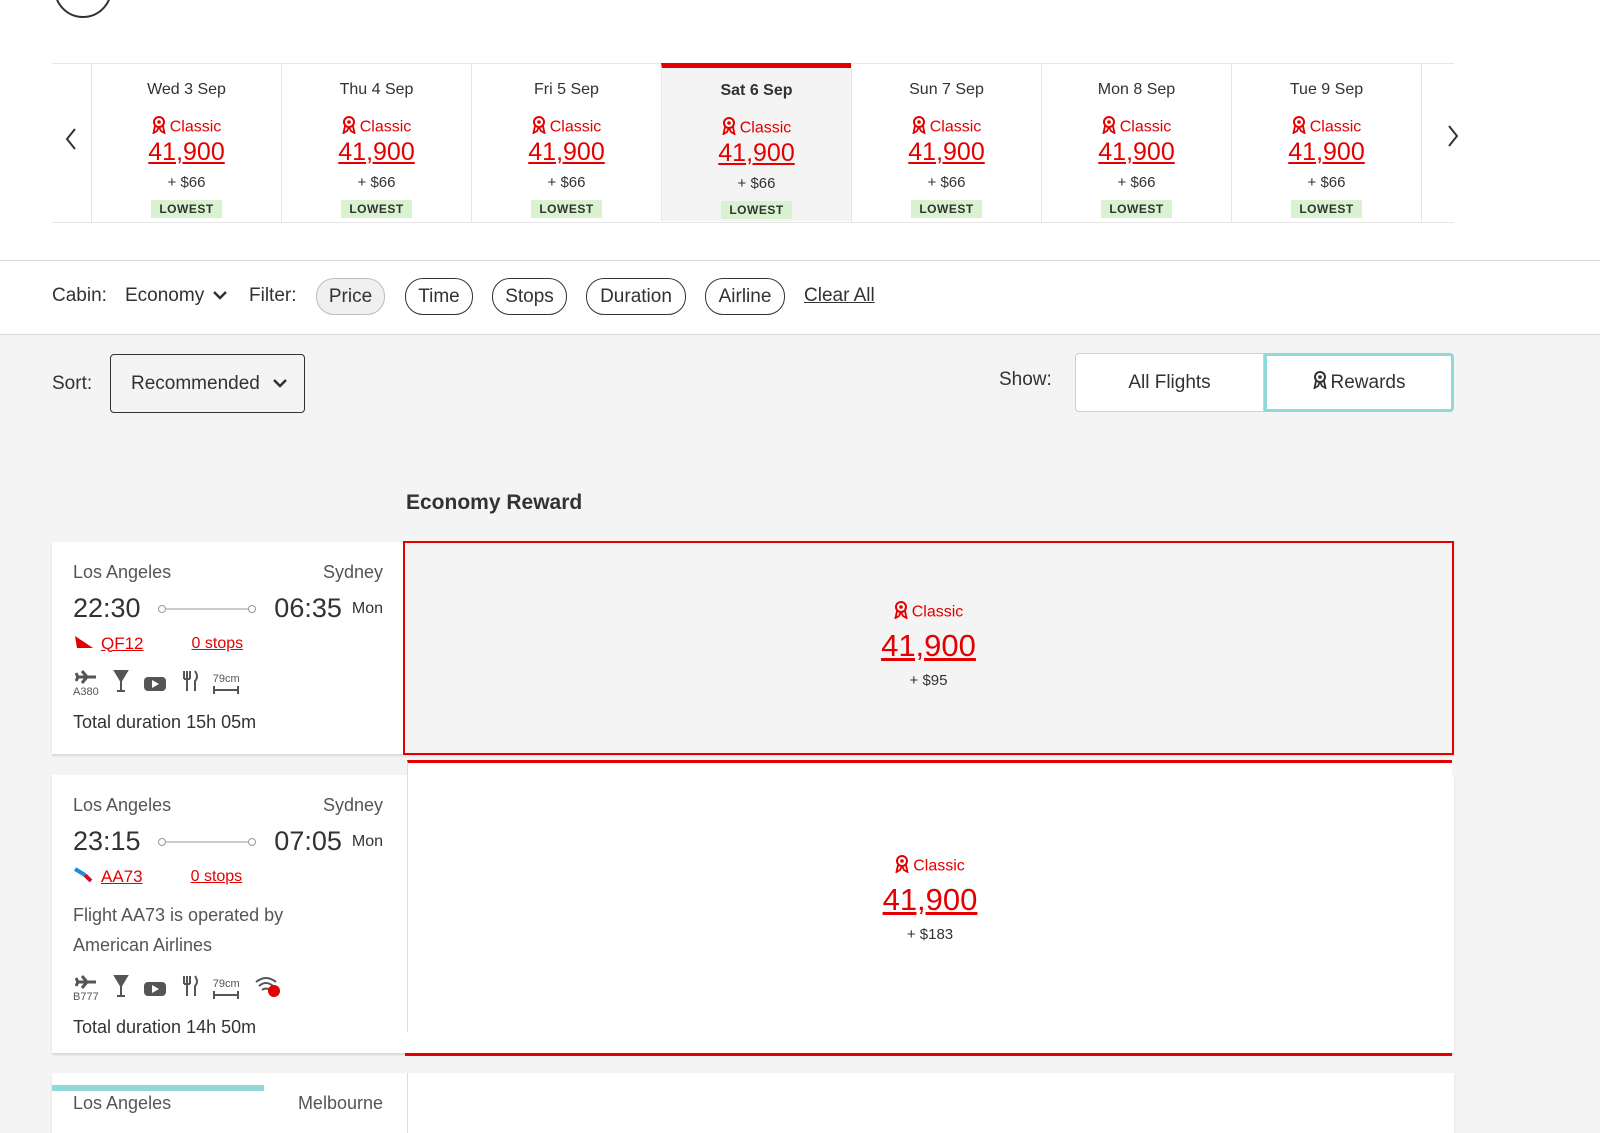 Image resolution: width=1600 pixels, height=1133 pixels. I want to click on route-line-svg, so click(207, 609).